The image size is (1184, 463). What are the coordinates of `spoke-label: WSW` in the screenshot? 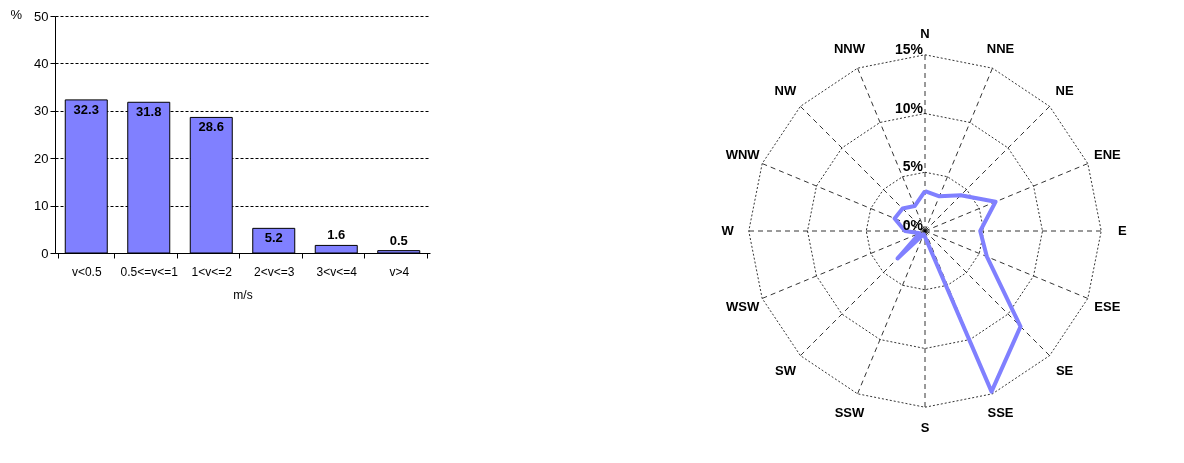 It's located at (743, 306).